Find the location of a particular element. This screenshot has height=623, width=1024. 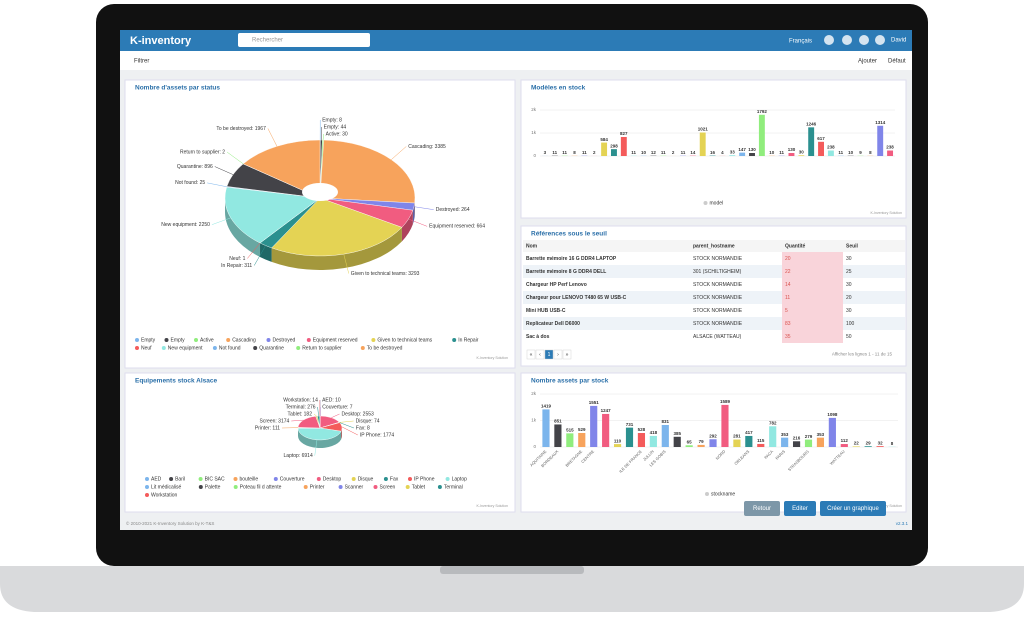

legend-label: model is located at coordinates (717, 203).